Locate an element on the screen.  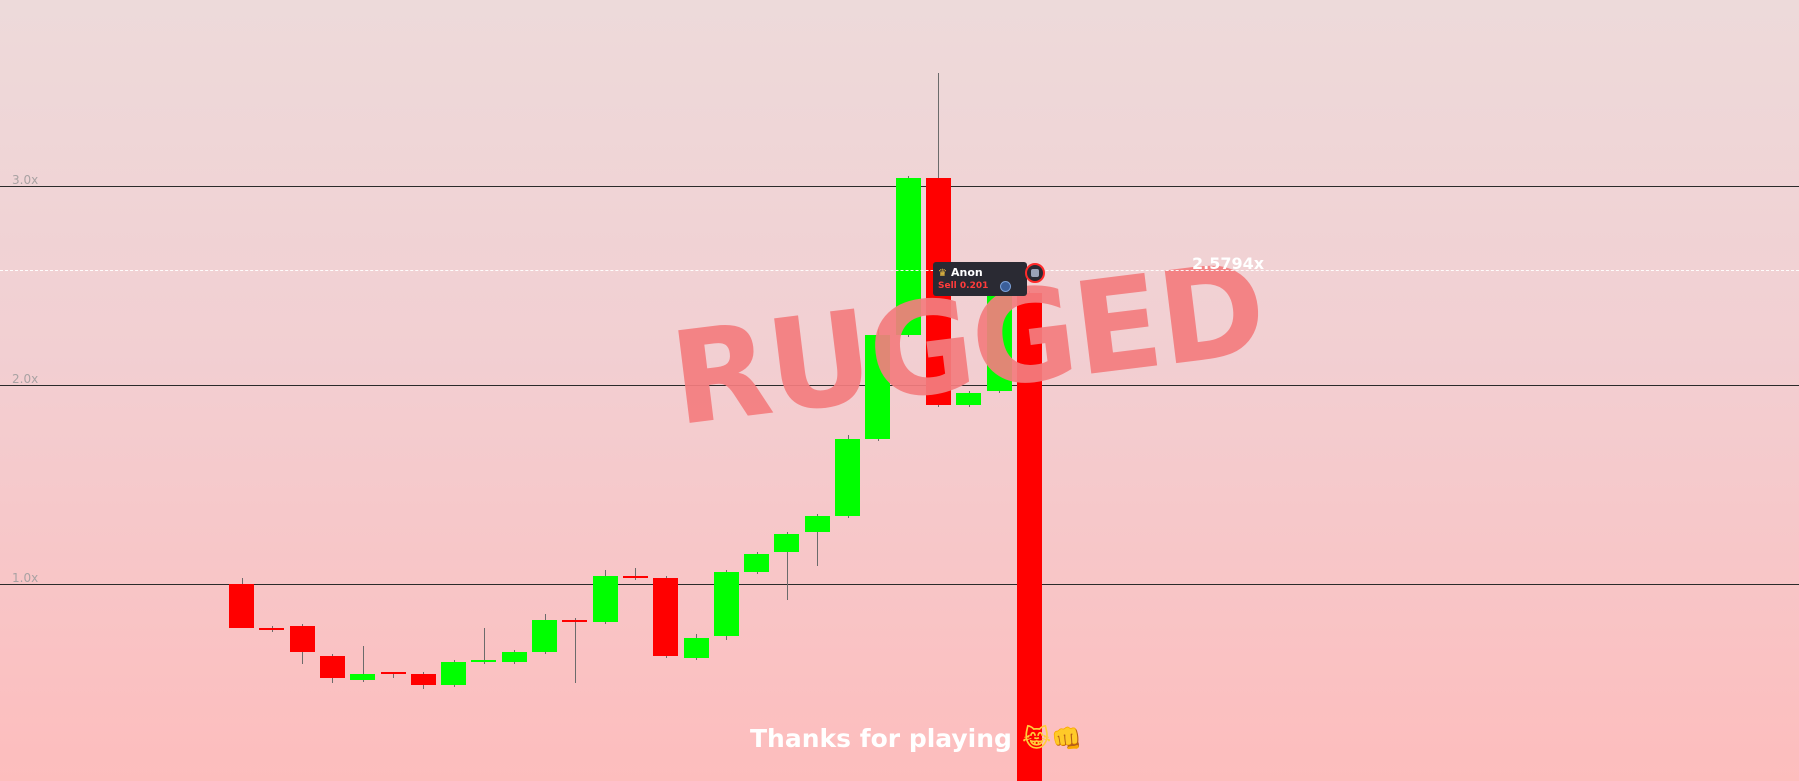
crown-icon: ♛ is located at coordinates (942, 273).